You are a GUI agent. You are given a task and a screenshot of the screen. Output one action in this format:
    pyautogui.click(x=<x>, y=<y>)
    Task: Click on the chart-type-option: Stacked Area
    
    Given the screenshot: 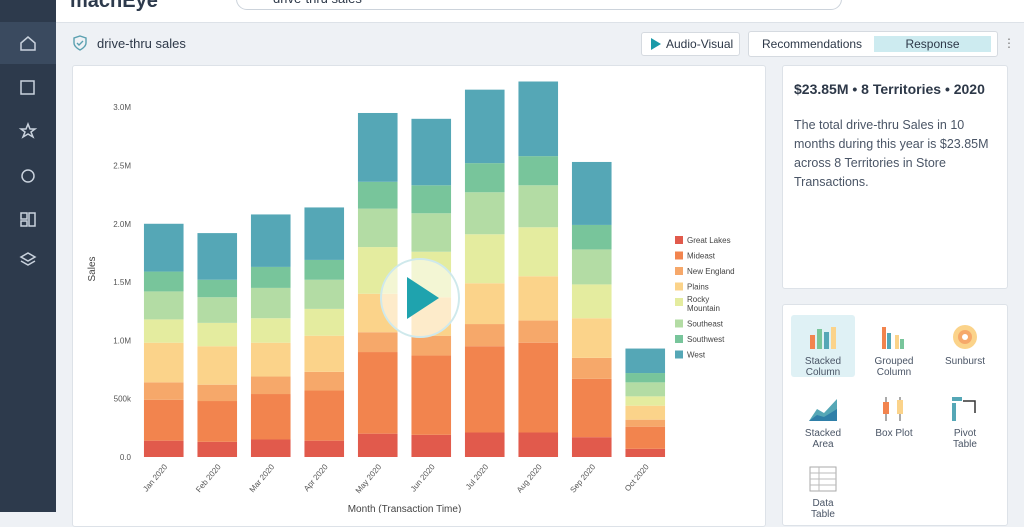 What is the action you would take?
    pyautogui.click(x=823, y=418)
    